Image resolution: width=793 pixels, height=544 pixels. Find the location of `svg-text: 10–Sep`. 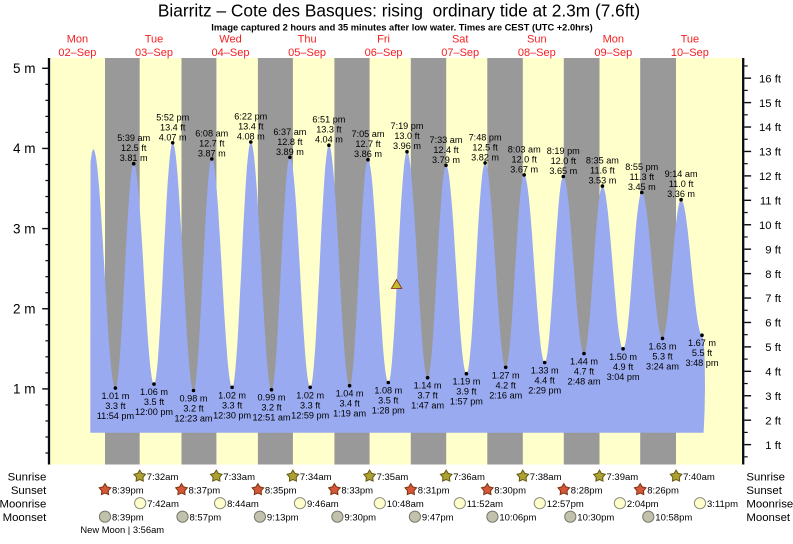

svg-text: 10–Sep is located at coordinates (690, 53).